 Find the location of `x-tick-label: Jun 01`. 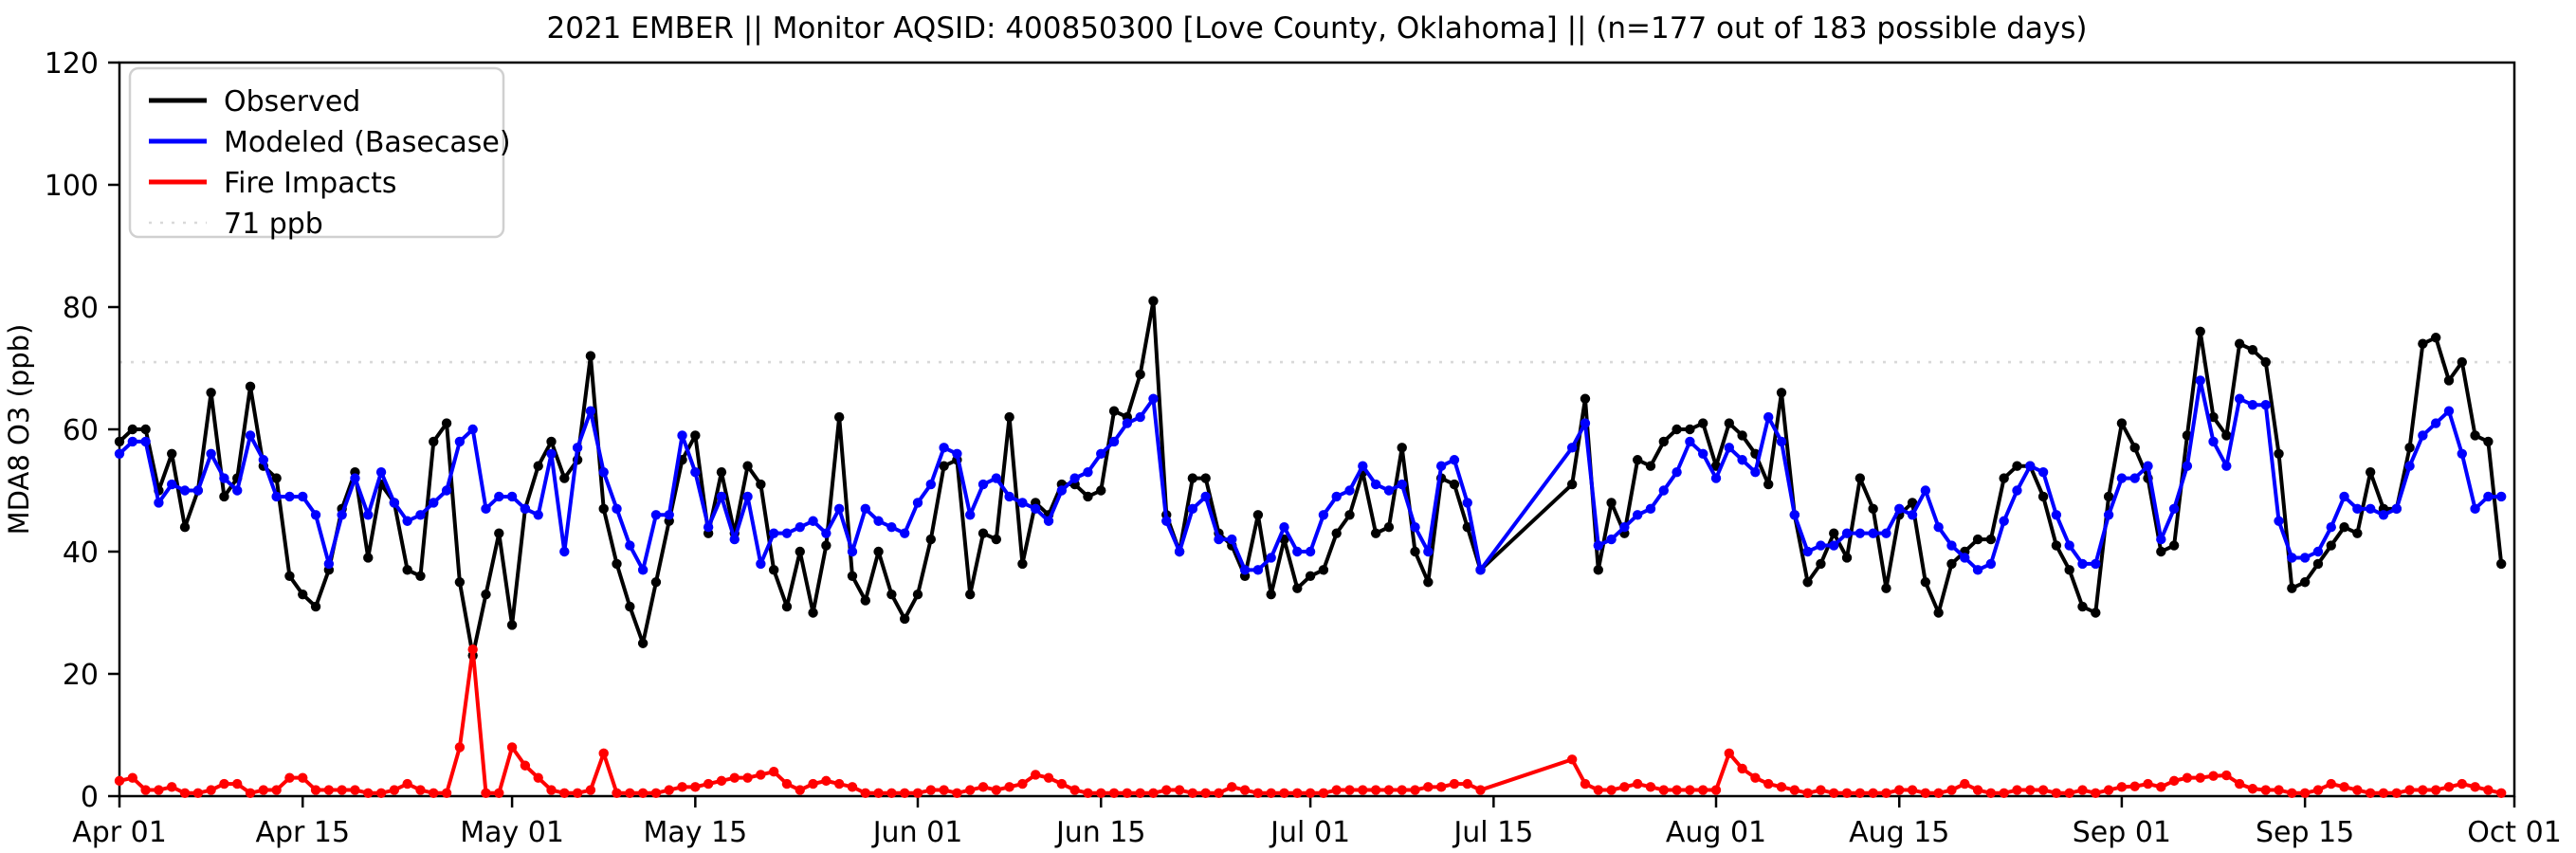

x-tick-label: Jun 01 is located at coordinates (917, 832).